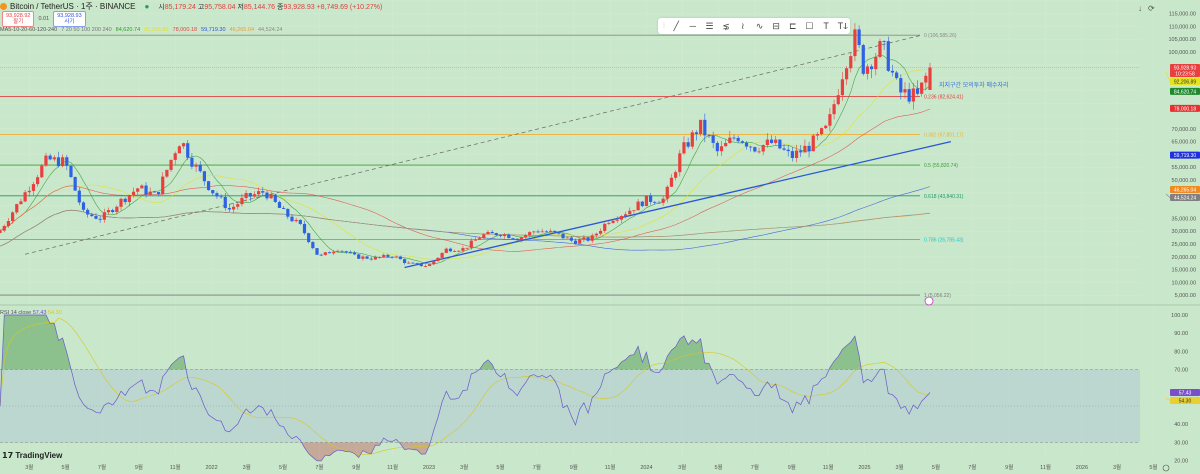  I want to click on ma-value: 44,524.24, so click(270, 30).